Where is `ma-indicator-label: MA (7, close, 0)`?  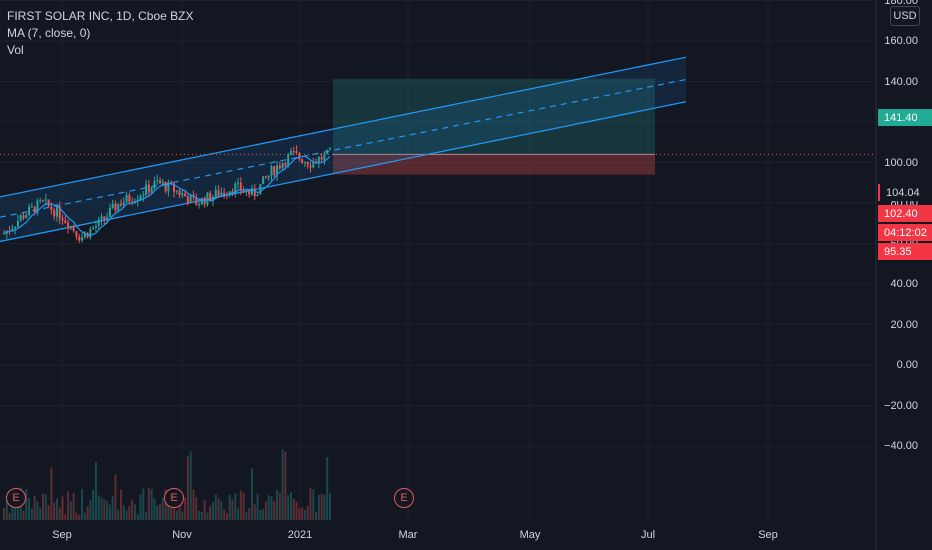
ma-indicator-label: MA (7, close, 0) is located at coordinates (49, 33).